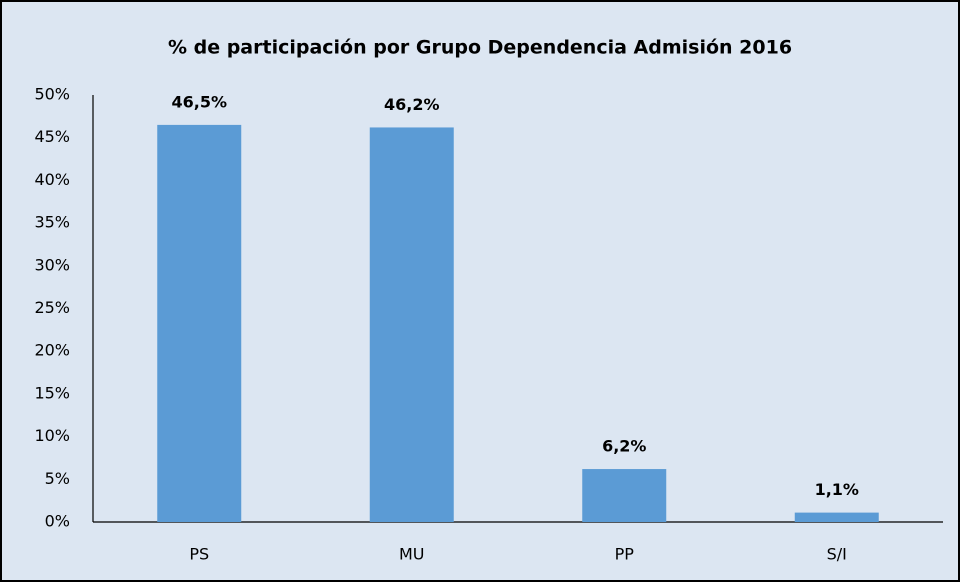  What do you see at coordinates (52, 264) in the screenshot?
I see `y-tick-label: 30%` at bounding box center [52, 264].